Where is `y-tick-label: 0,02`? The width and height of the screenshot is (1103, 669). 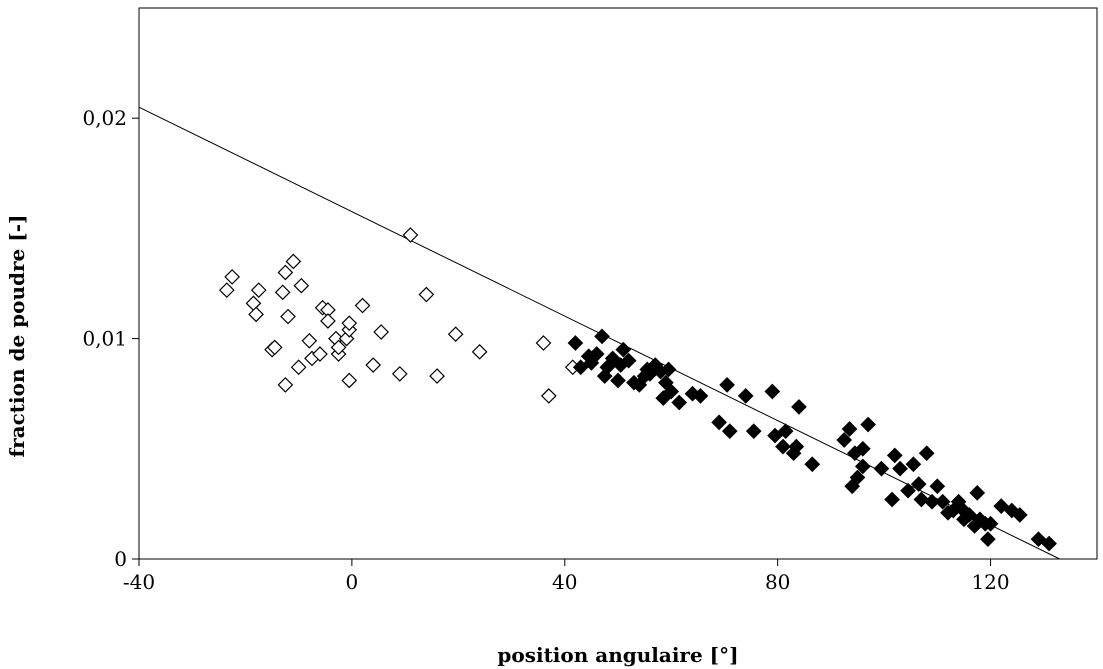
y-tick-label: 0,02 is located at coordinates (104, 118).